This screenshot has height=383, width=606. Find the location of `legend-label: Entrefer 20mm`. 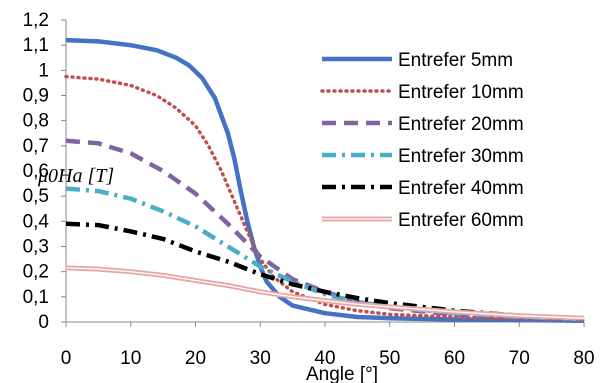

legend-label: Entrefer 20mm is located at coordinates (461, 124).